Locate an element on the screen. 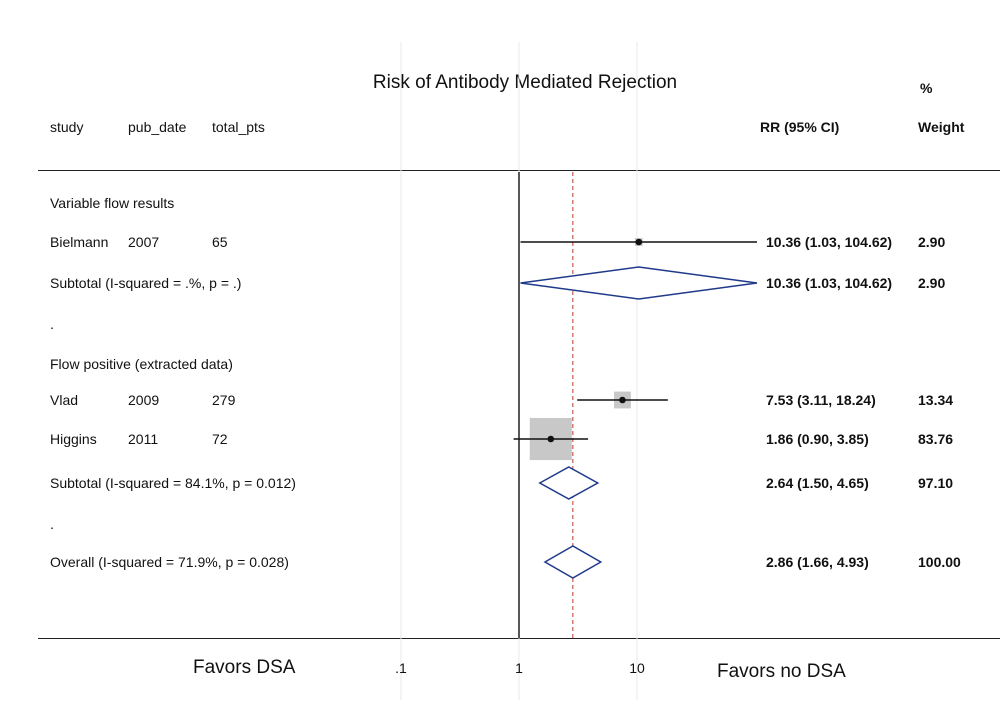  overall-weight: 100.00 is located at coordinates (939, 562).